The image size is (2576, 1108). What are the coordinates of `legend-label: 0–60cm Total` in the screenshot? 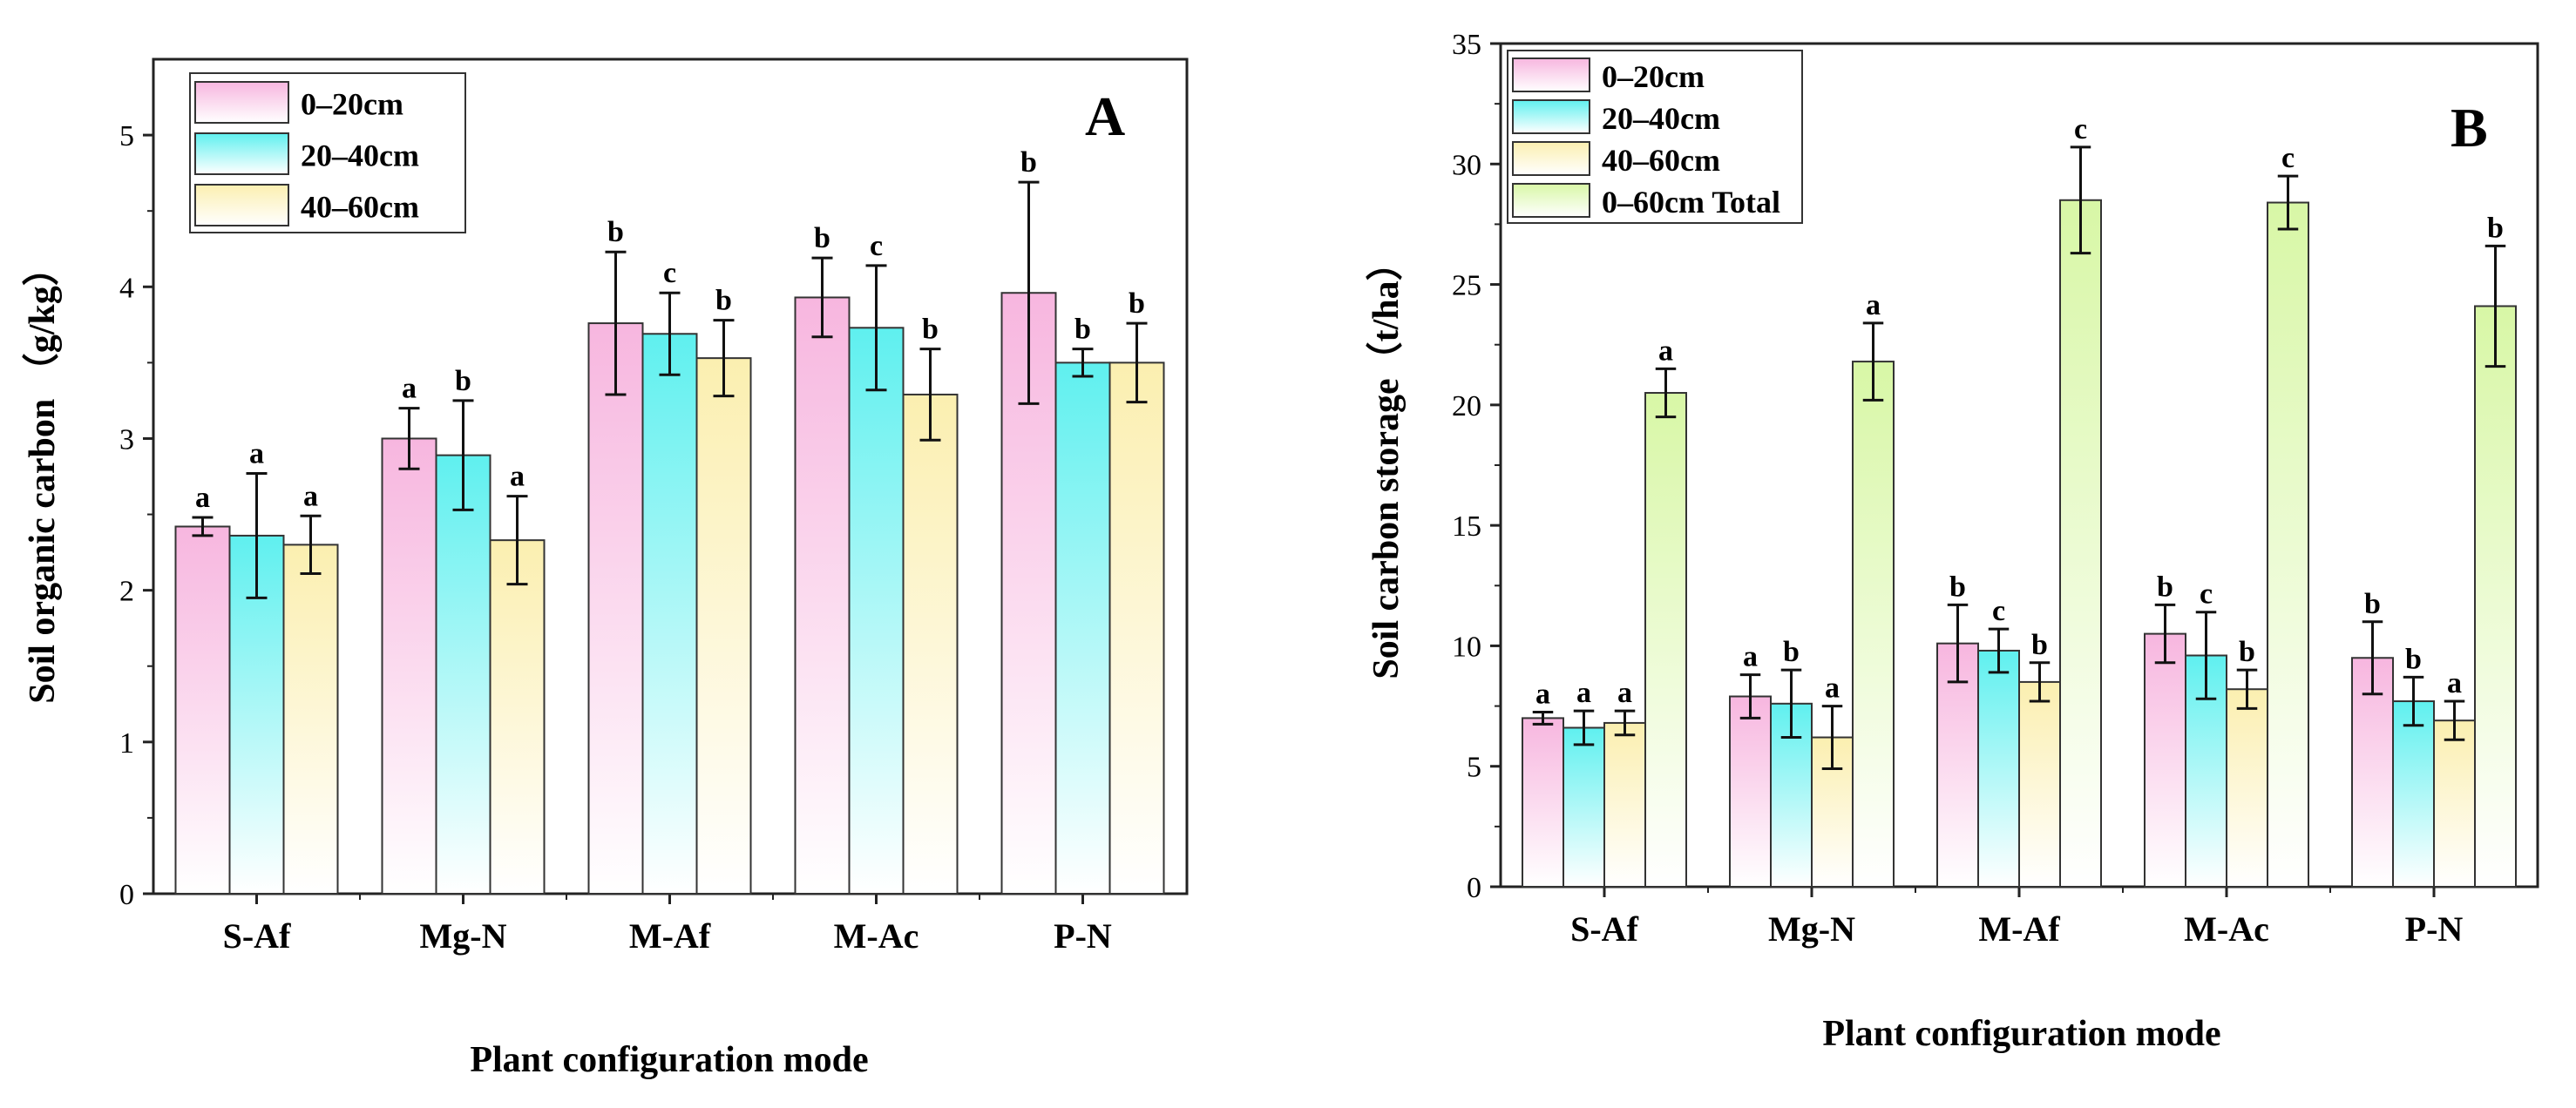 It's located at (1691, 203).